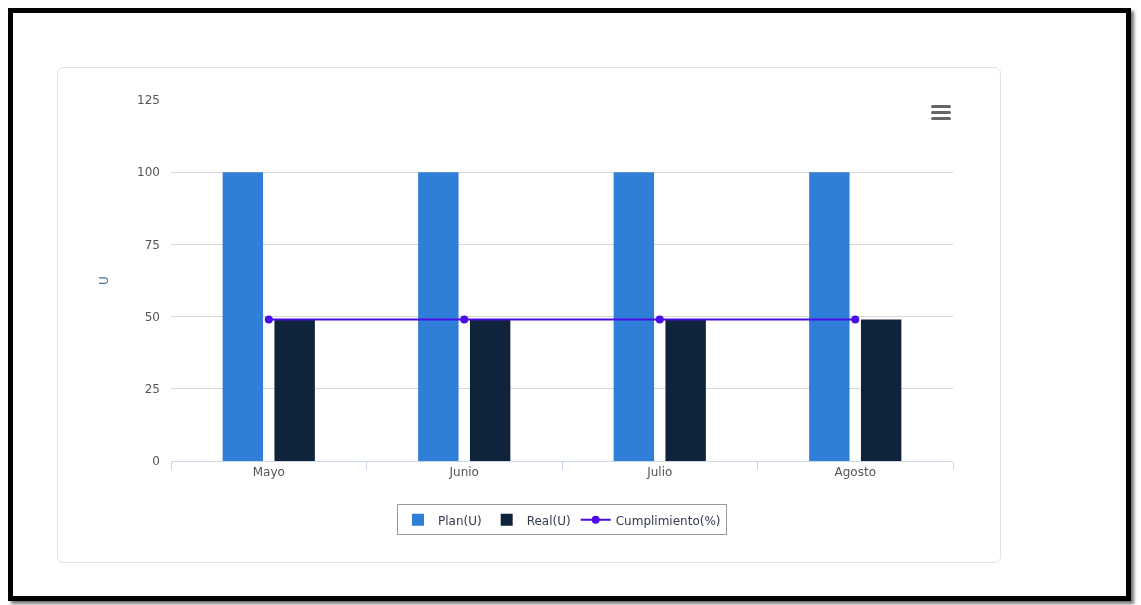 The image size is (1141, 605). Describe the element at coordinates (156, 461) in the screenshot. I see `y-tick-label: 0` at that location.